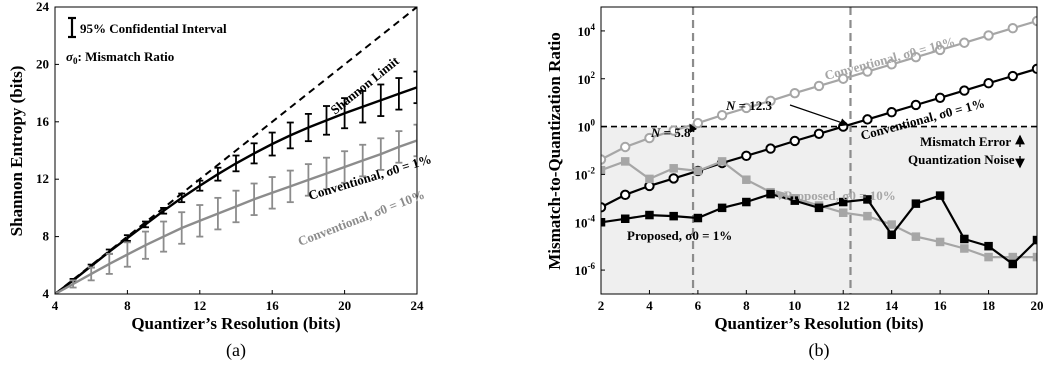  What do you see at coordinates (794, 305) in the screenshot?
I see `x-tick-label: 10` at bounding box center [794, 305].